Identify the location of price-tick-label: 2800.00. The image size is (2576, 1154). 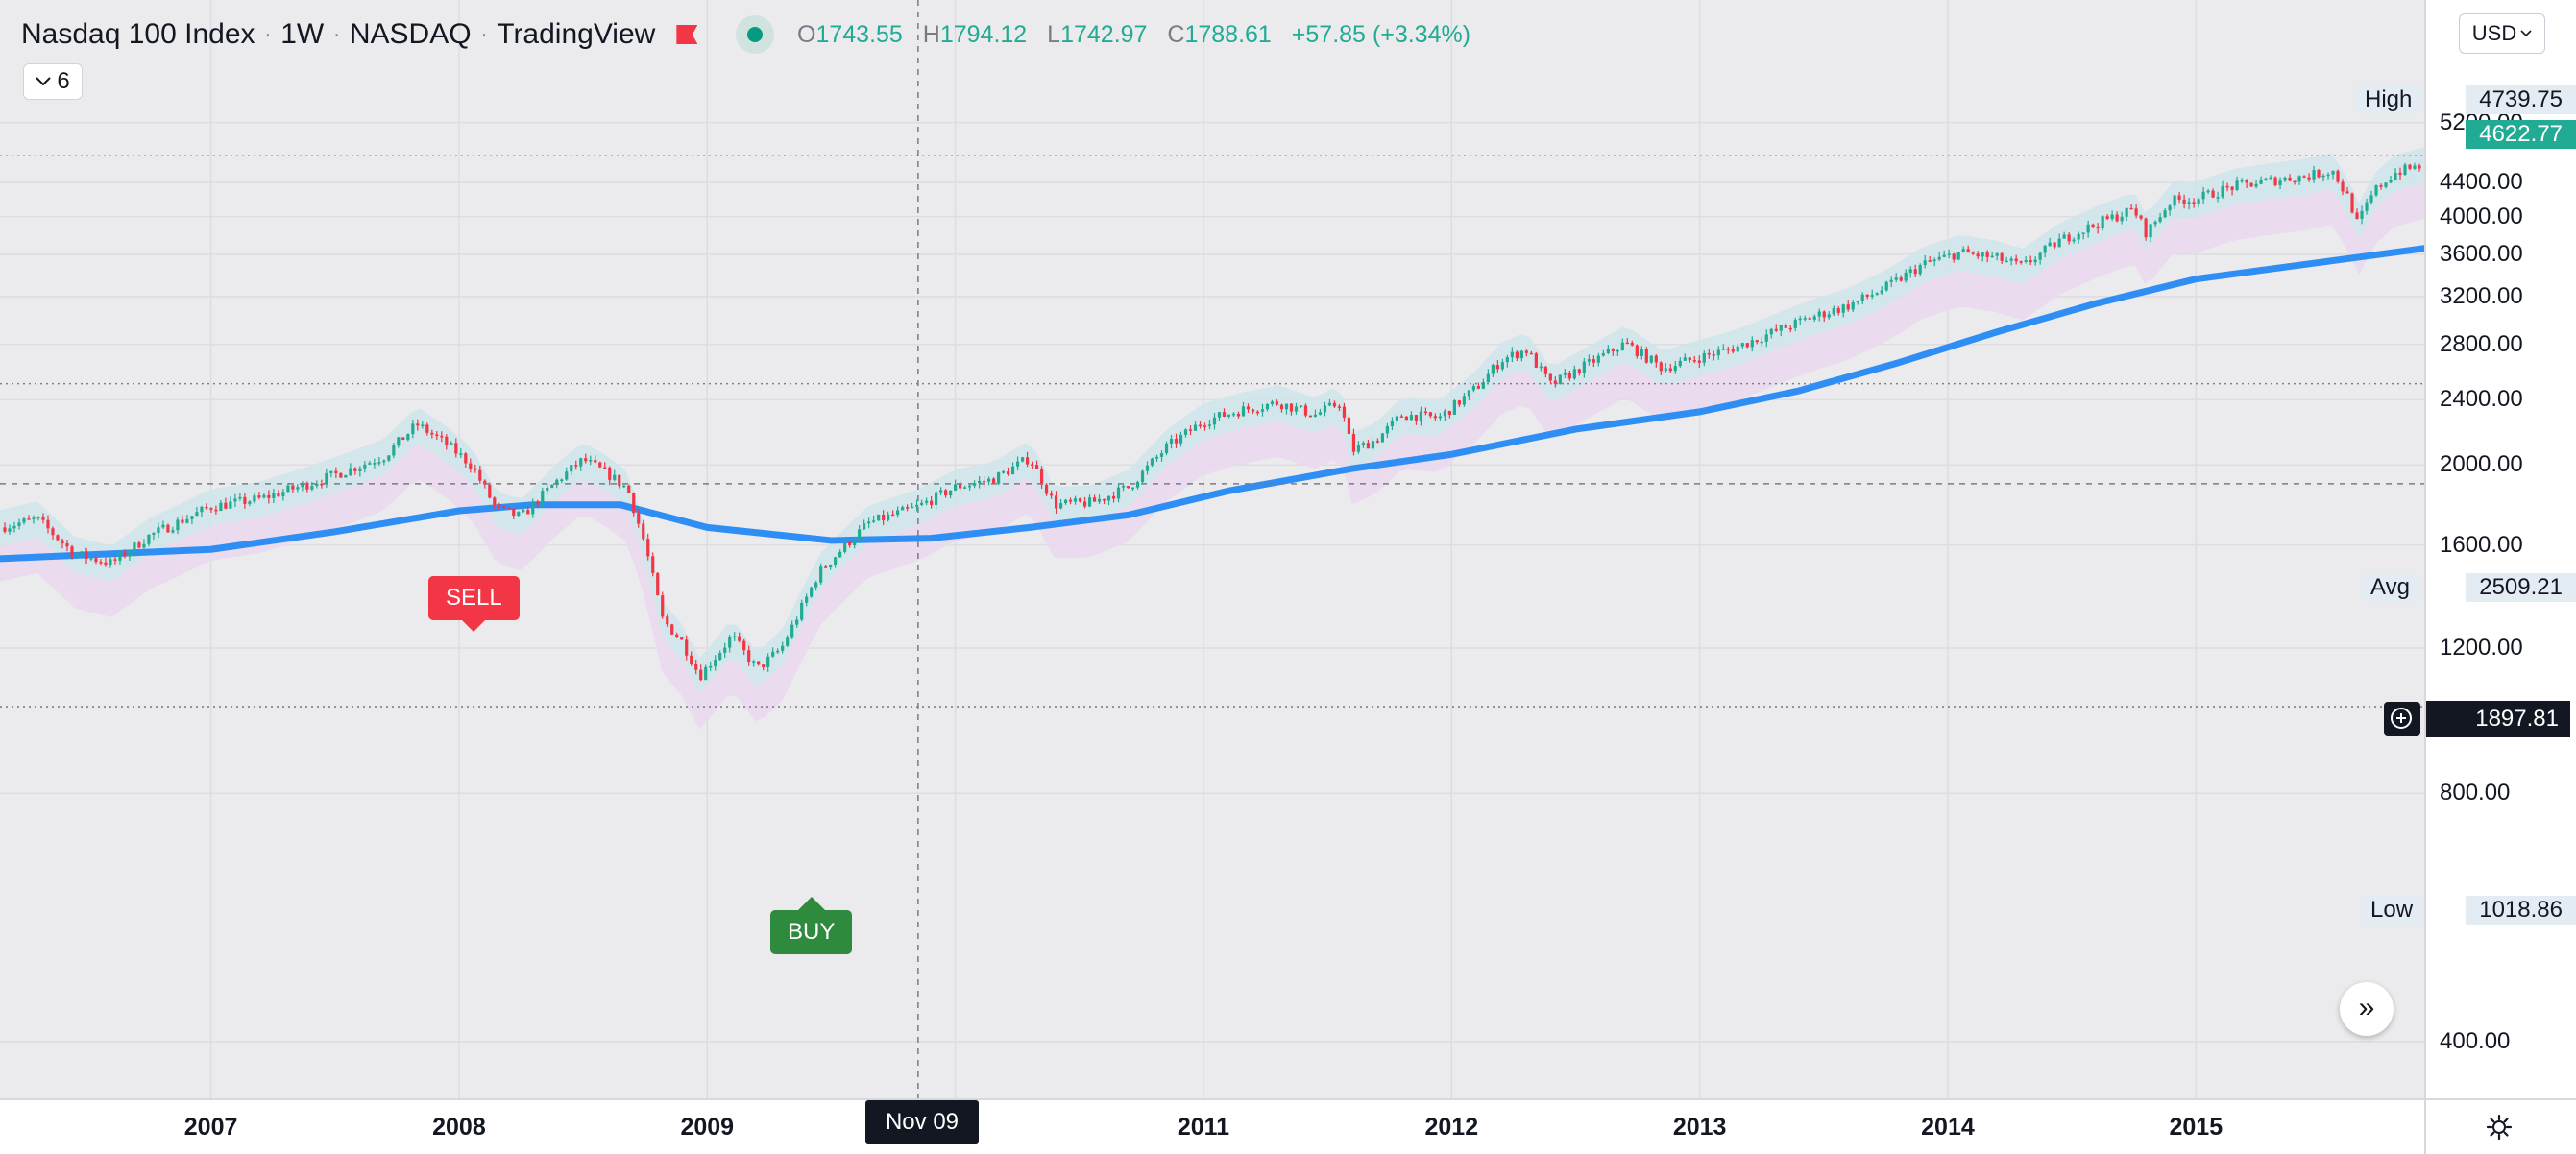
(2482, 344).